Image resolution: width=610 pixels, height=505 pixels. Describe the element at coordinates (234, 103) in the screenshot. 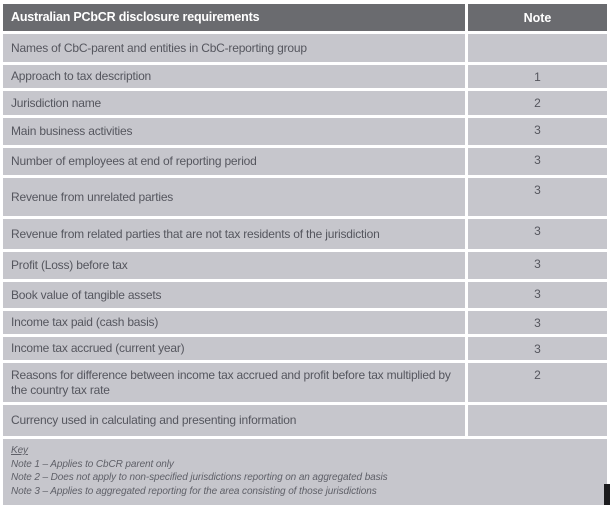

I see `requirement-cell: Jurisdiction name` at that location.